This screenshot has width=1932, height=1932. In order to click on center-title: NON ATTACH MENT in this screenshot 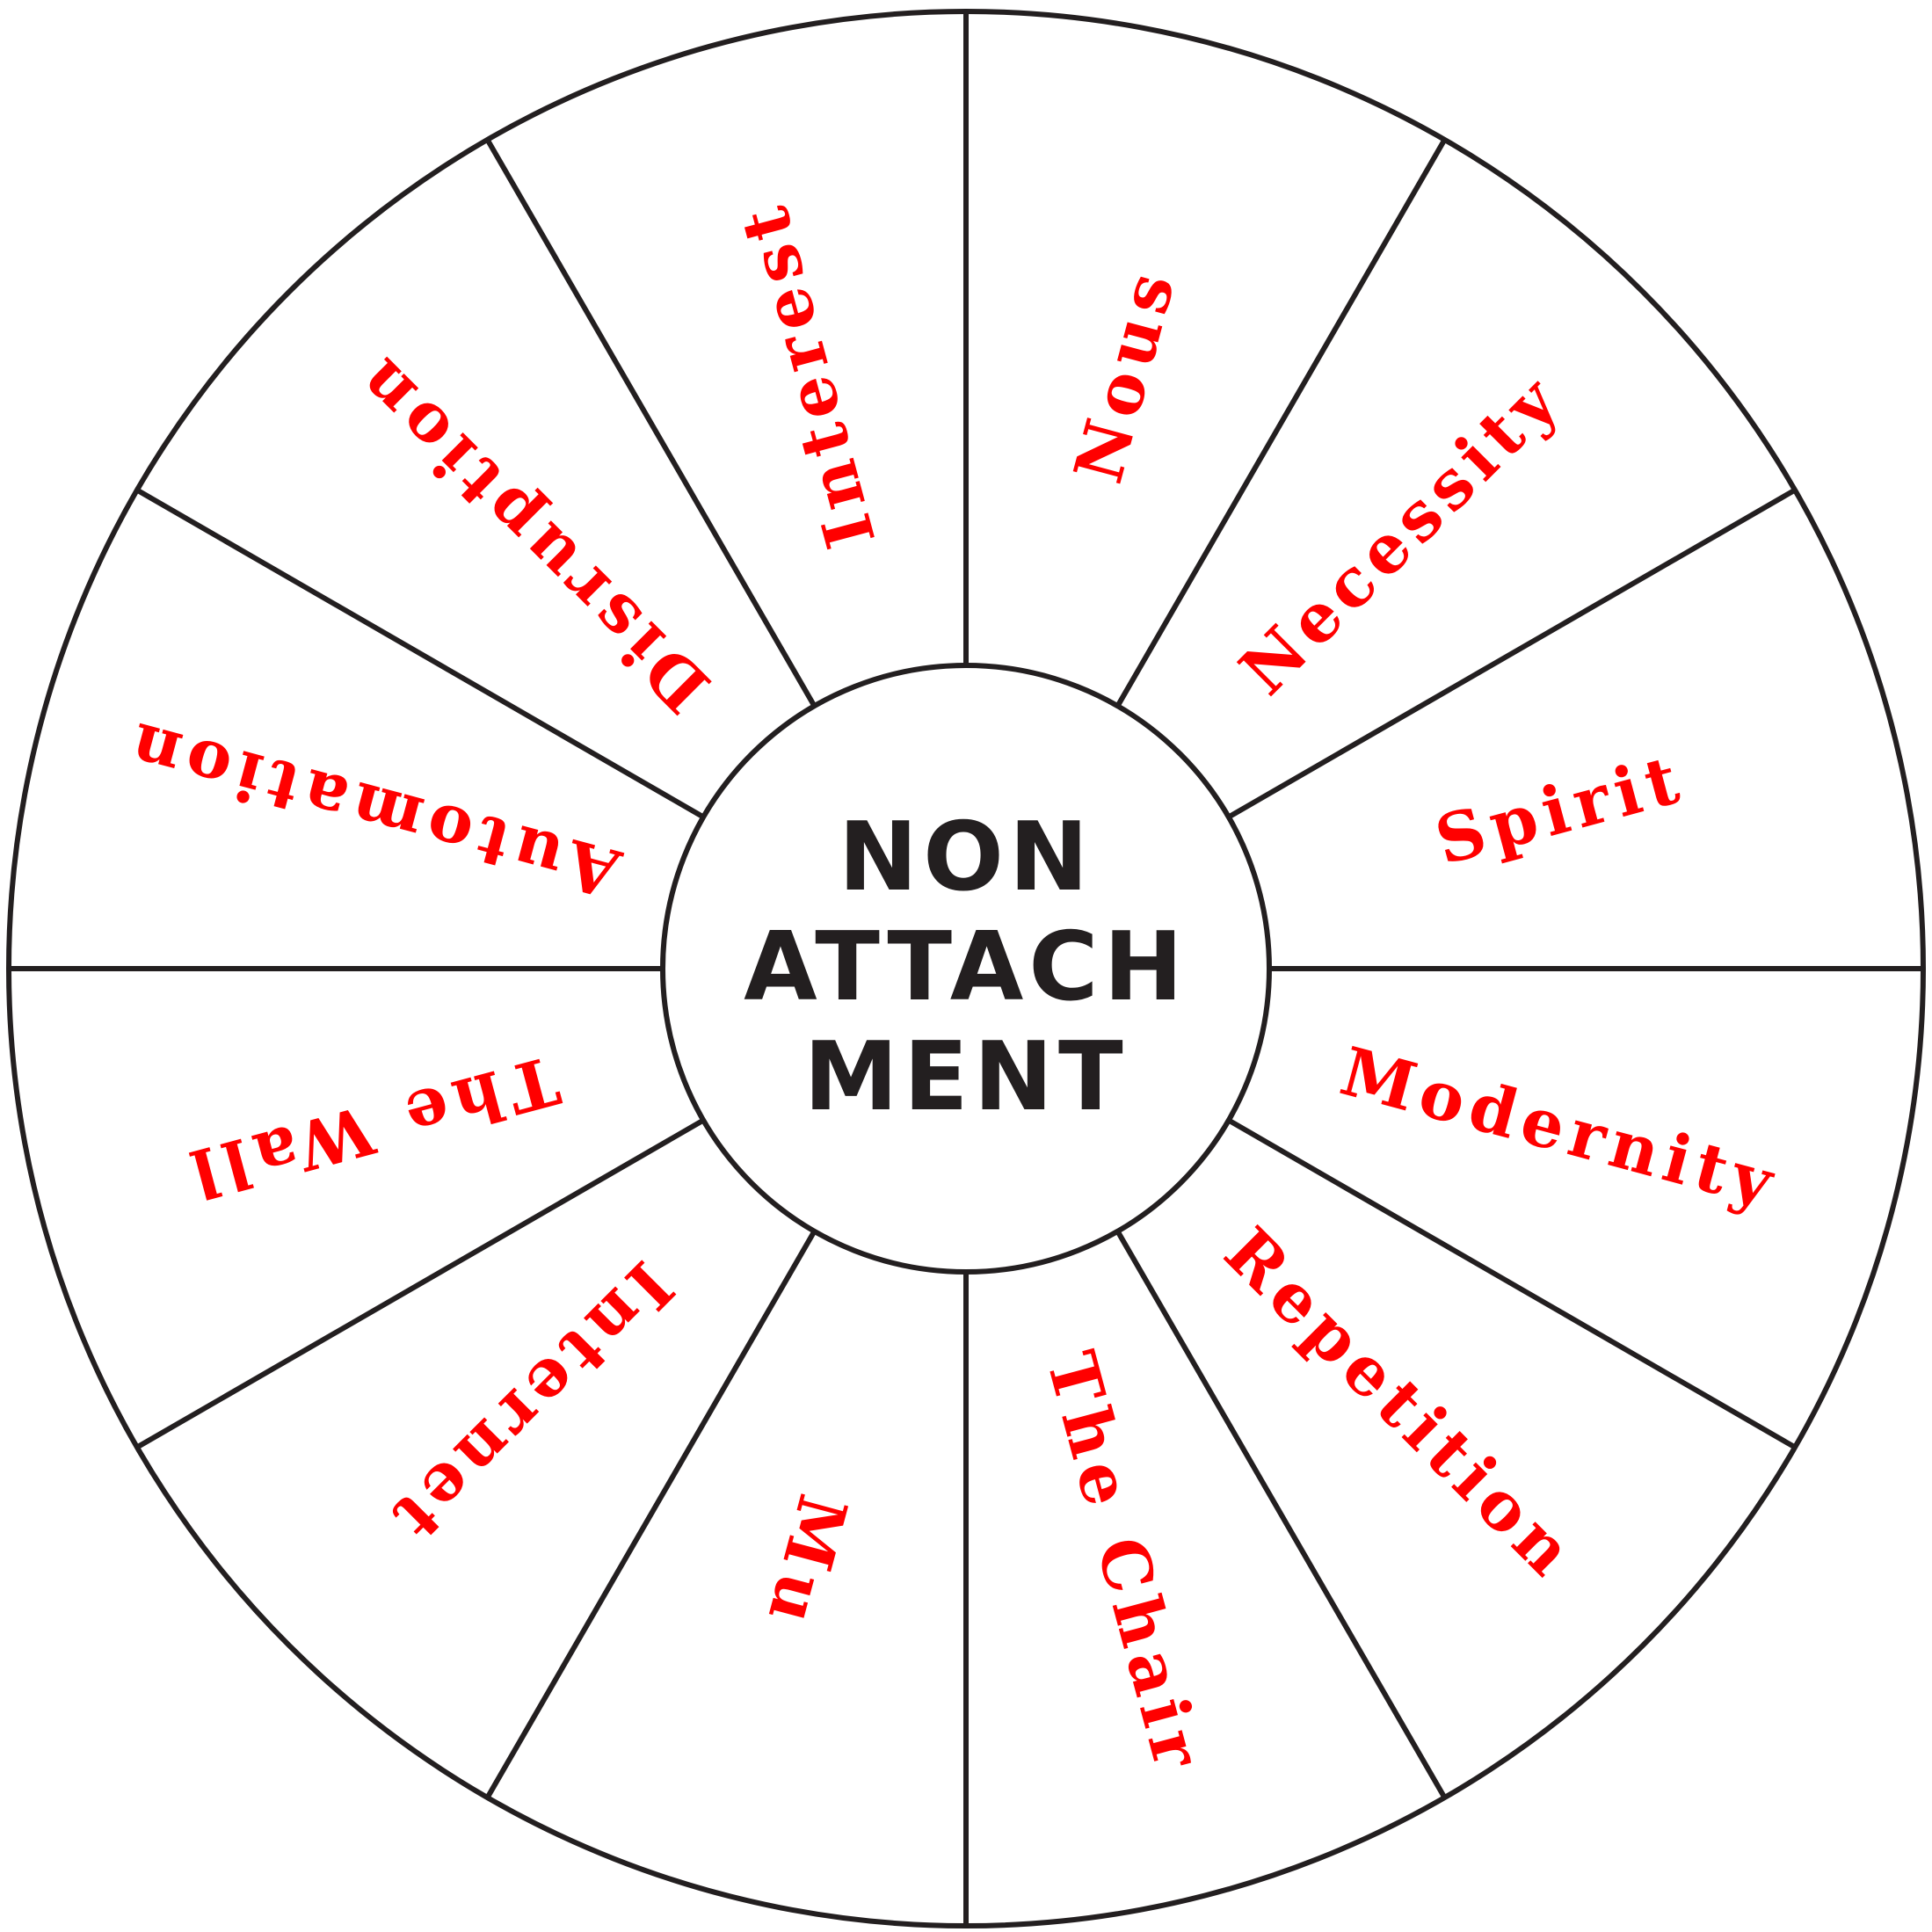, I will do `click(966, 968)`.